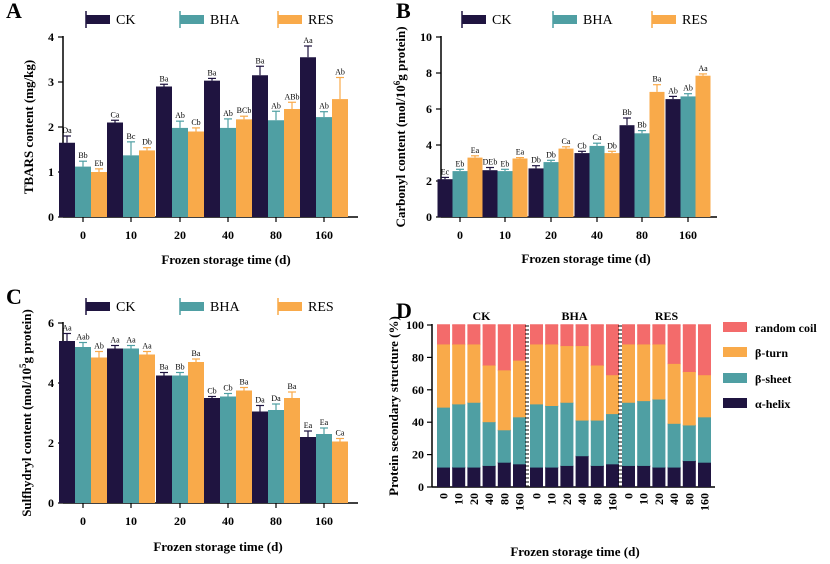 Image resolution: width=830 pixels, height=564 pixels. Describe the element at coordinates (305, 19) in the screenshot. I see `legend-item-res: RES` at that location.